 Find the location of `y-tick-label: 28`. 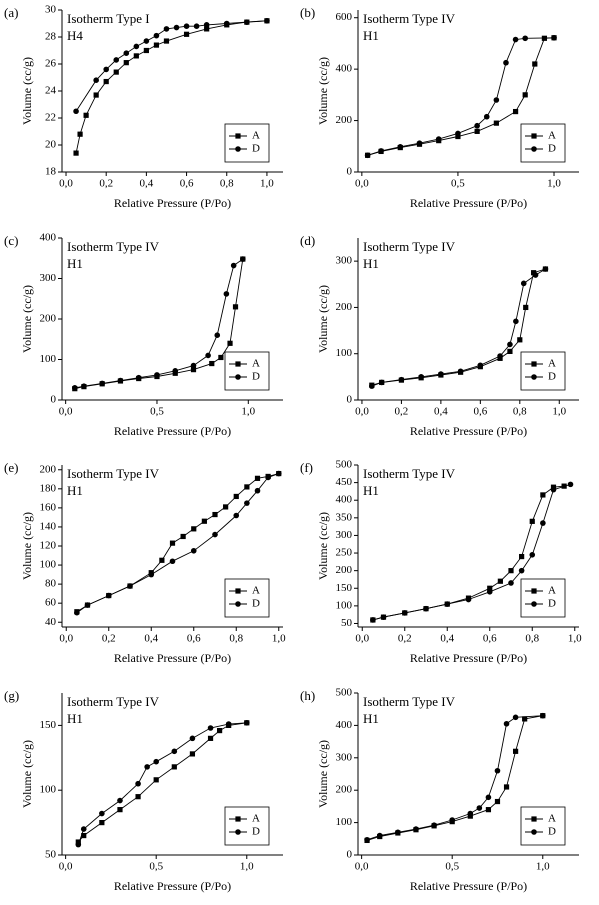

y-tick-label: 28 is located at coordinates (51, 37).